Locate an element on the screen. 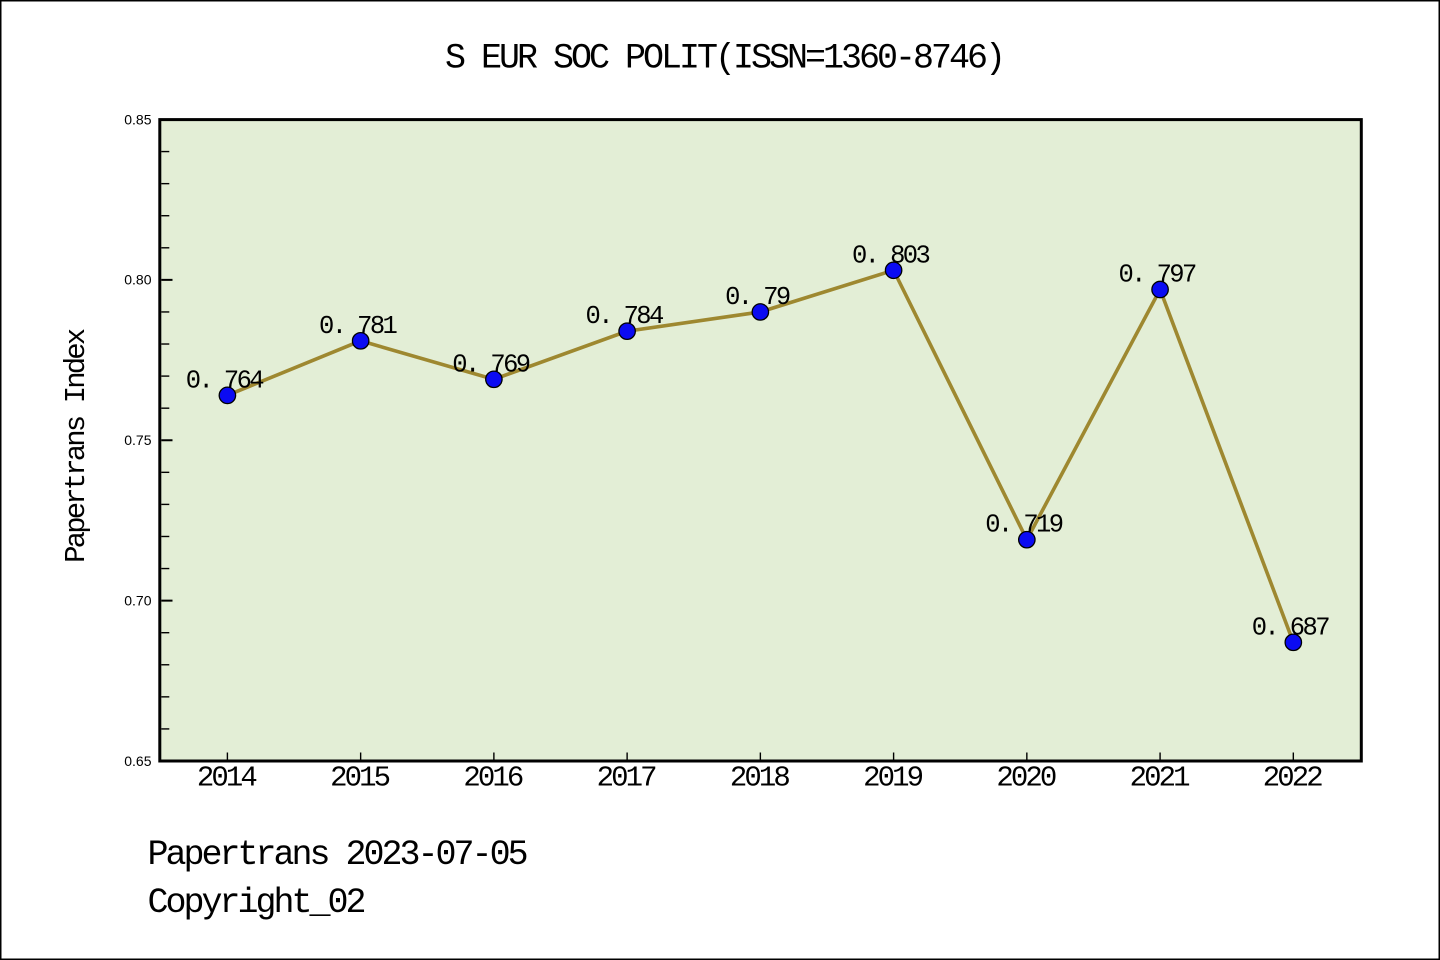 This screenshot has height=960, width=1440. svg-text: 0. 781 is located at coordinates (358, 326).